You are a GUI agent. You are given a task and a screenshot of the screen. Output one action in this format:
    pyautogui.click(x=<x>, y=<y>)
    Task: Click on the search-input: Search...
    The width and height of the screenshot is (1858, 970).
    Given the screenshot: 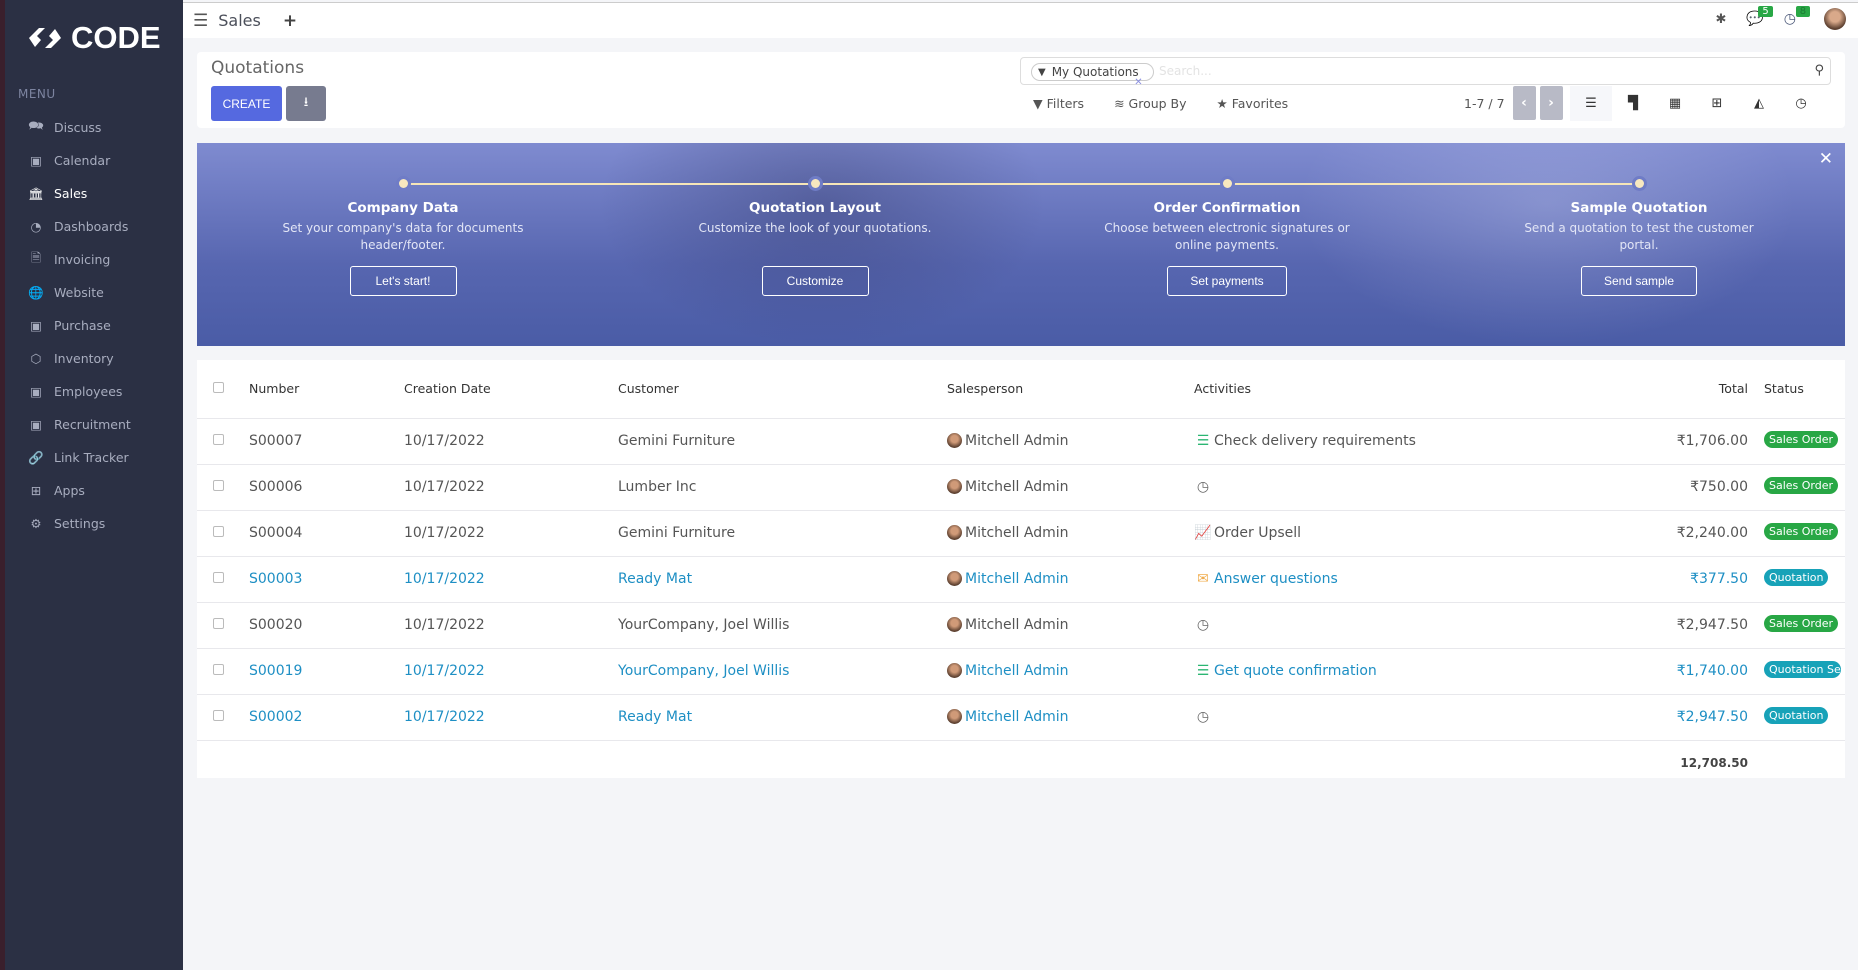 What is the action you would take?
    pyautogui.click(x=1185, y=71)
    